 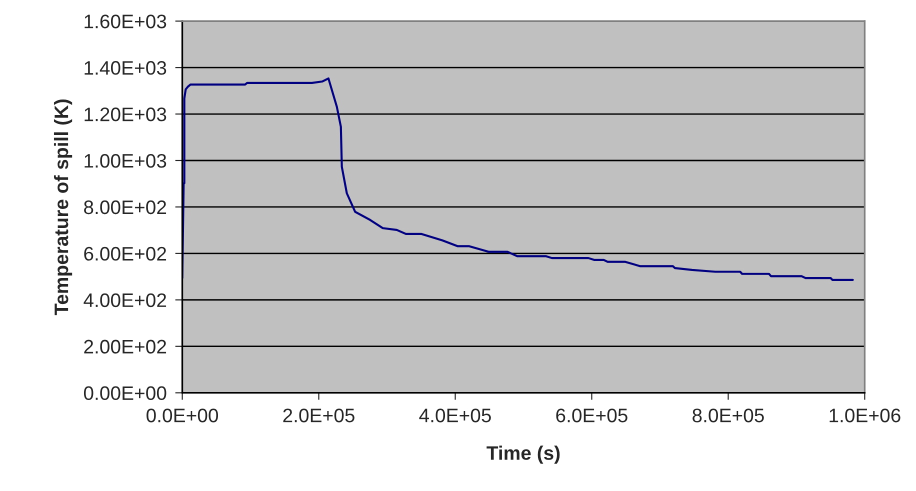 I want to click on y-tick-label: 2.00E+02, so click(x=125, y=347).